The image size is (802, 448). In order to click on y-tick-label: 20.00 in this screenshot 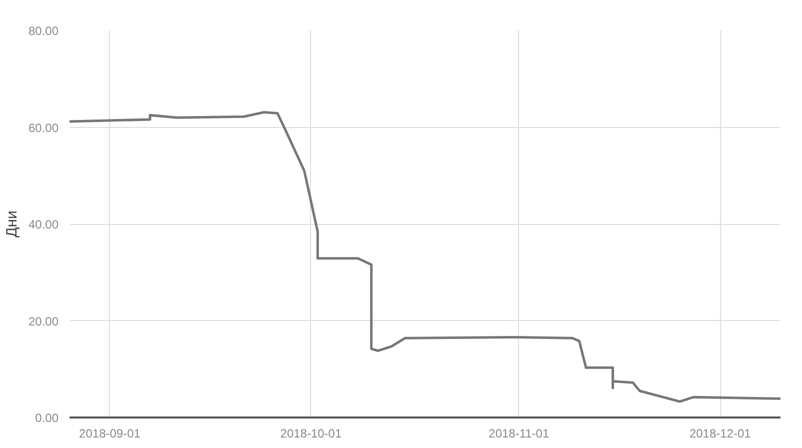, I will do `click(43, 321)`.